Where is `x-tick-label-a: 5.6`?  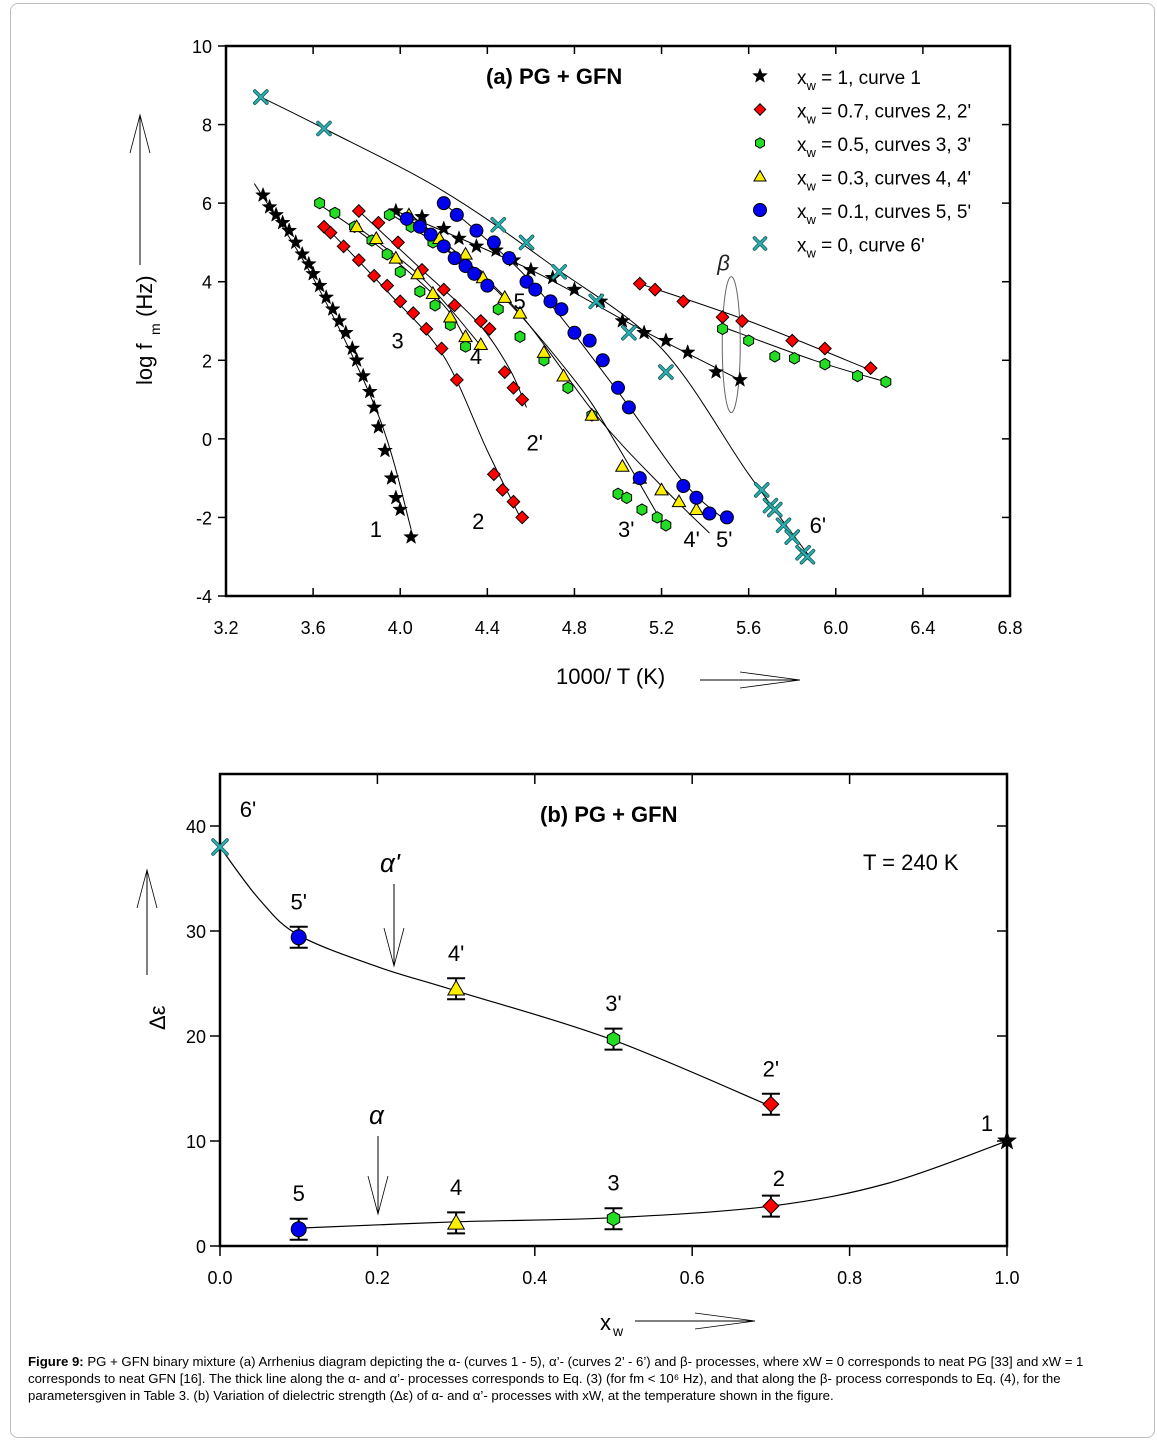 x-tick-label-a: 5.6 is located at coordinates (748, 628).